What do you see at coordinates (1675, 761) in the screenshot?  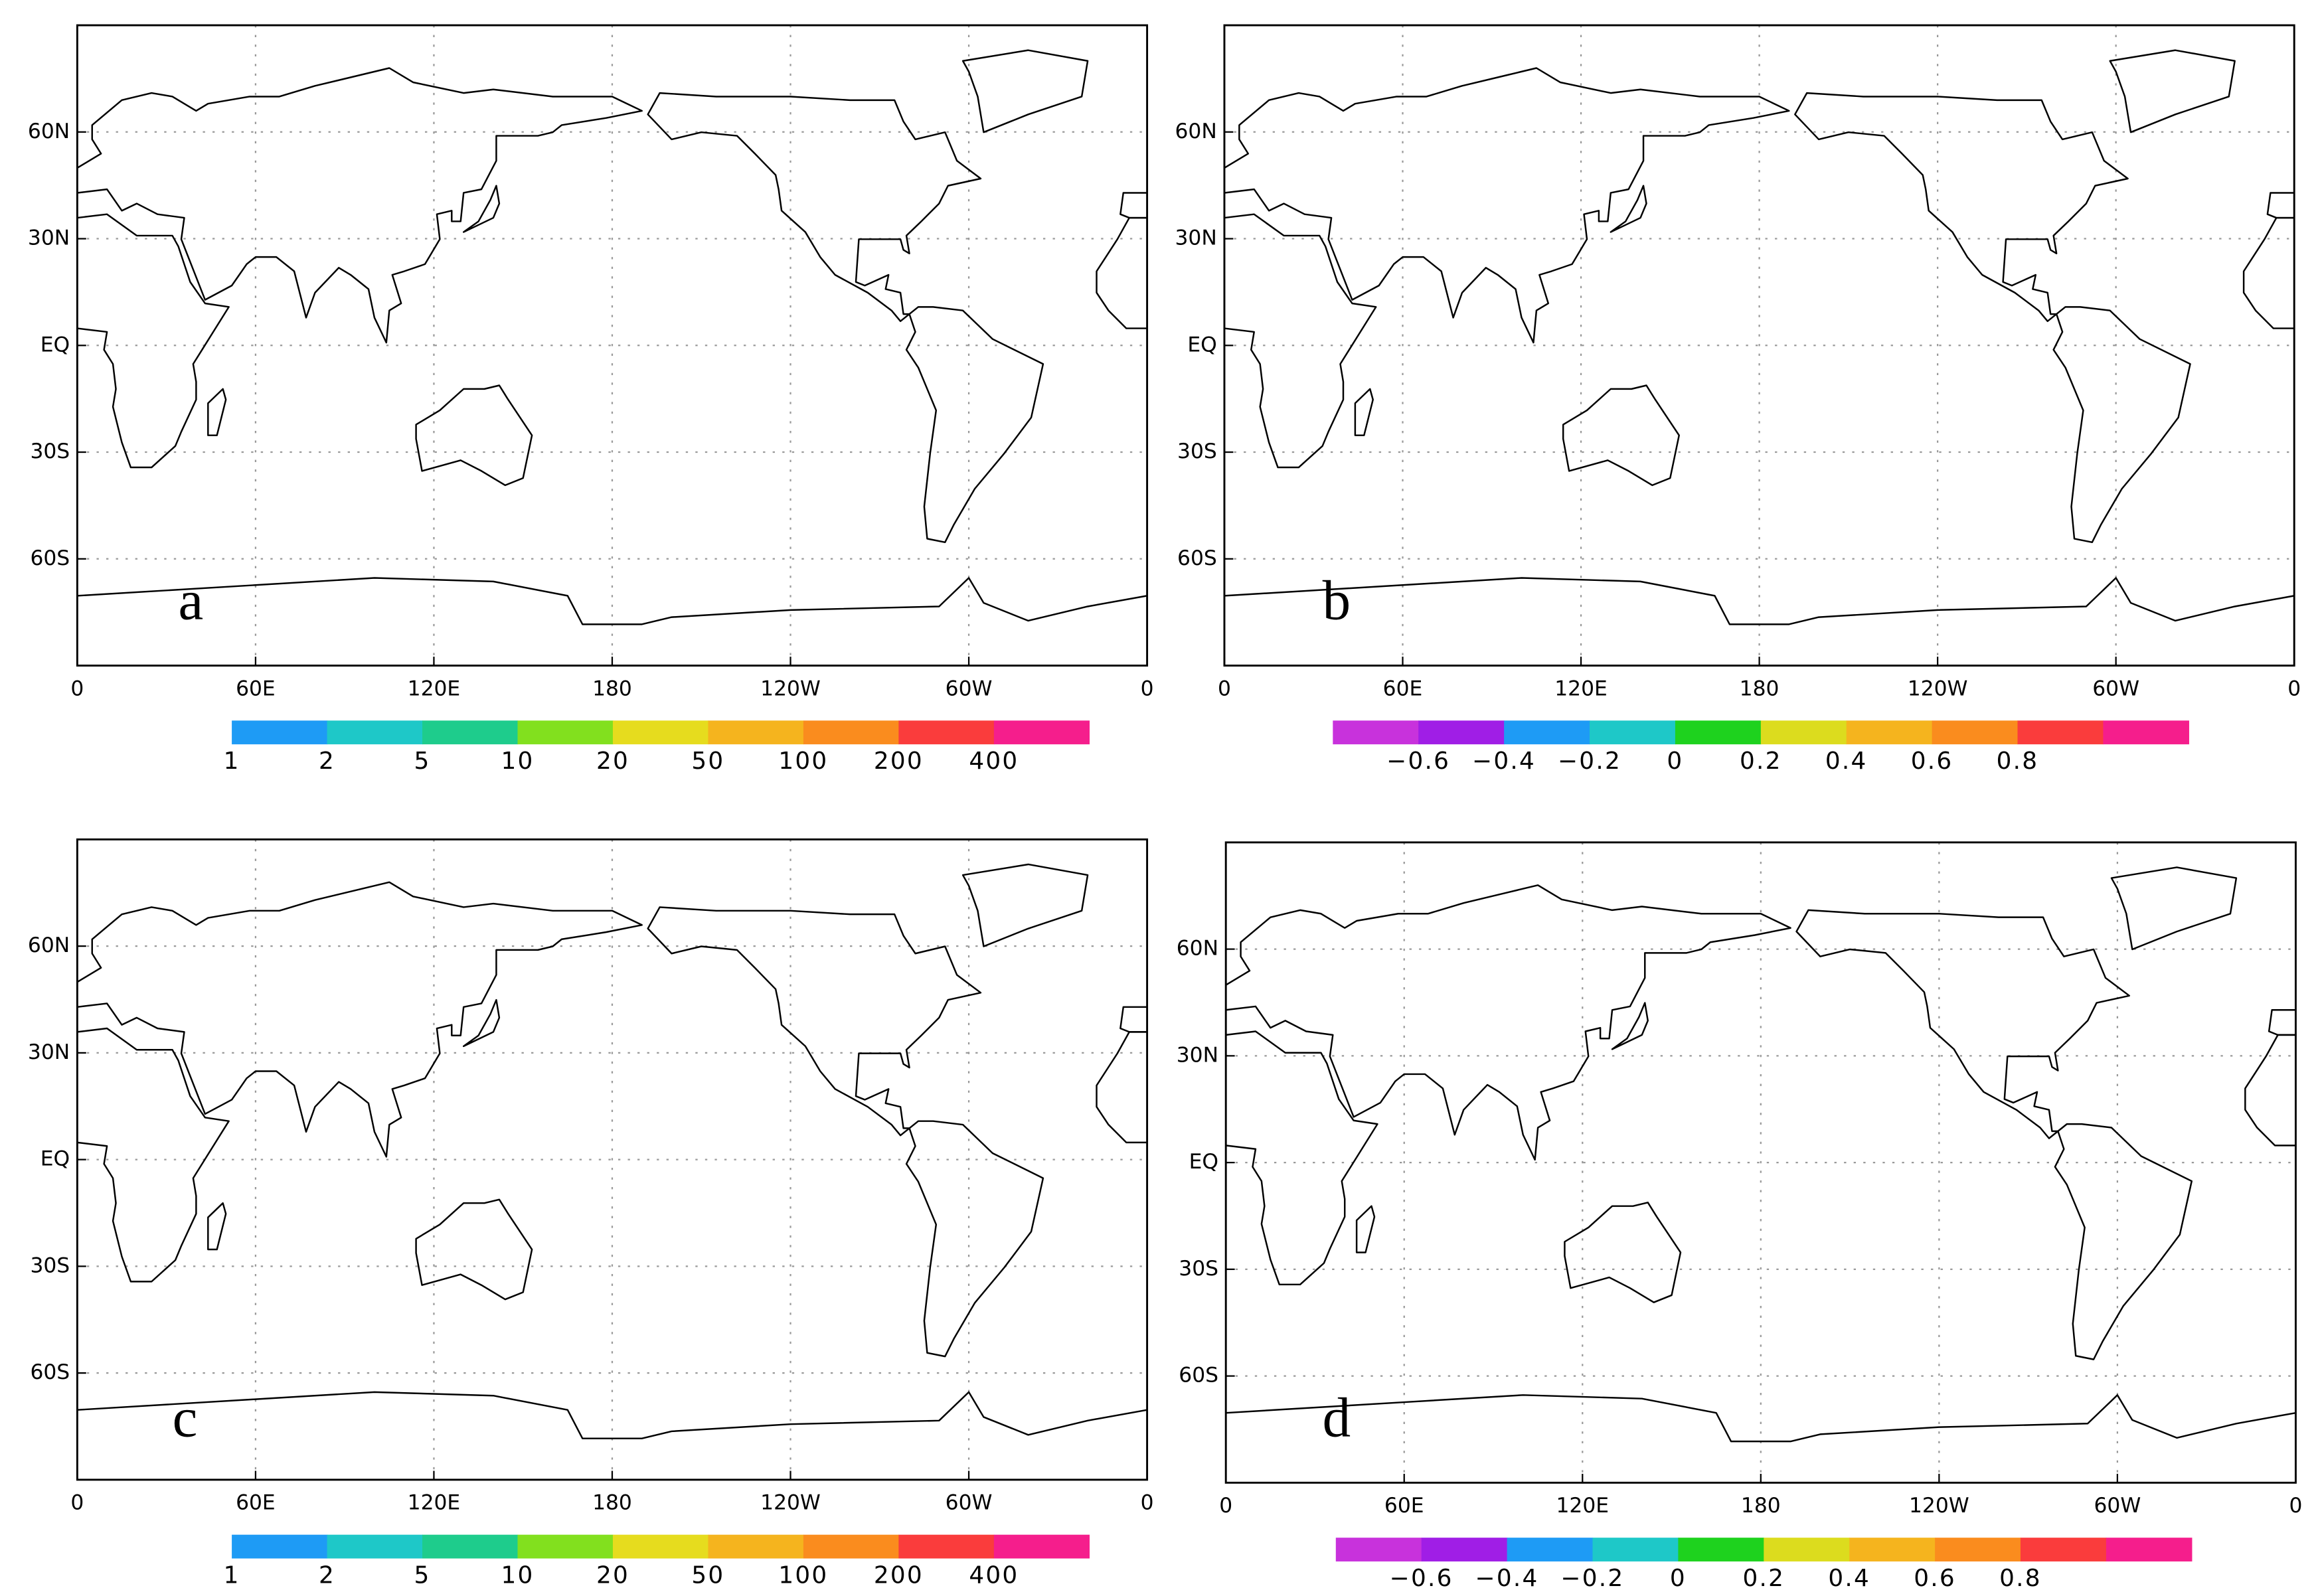 I see `colorbar-label: 0` at bounding box center [1675, 761].